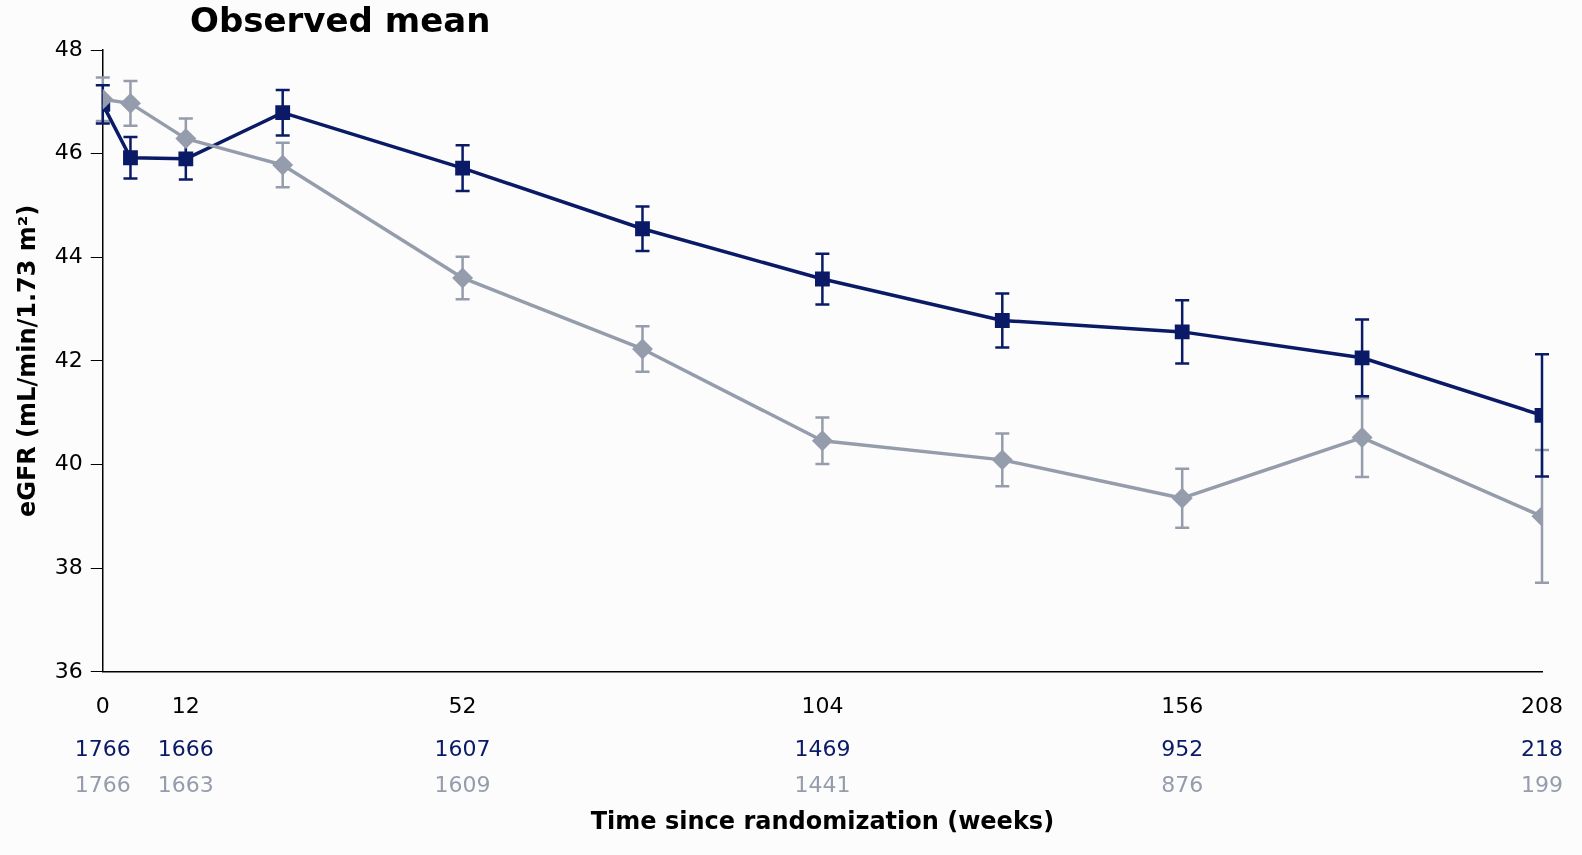 This screenshot has width=1582, height=855. Describe the element at coordinates (1542, 748) in the screenshot. I see `text: 218` at that location.